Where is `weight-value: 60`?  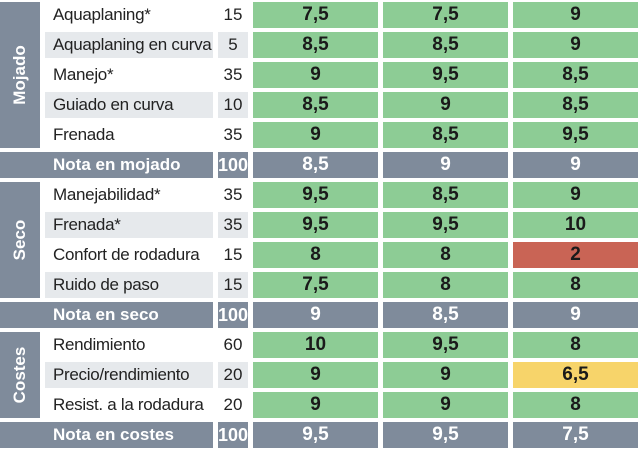
weight-value: 60 is located at coordinates (233, 344).